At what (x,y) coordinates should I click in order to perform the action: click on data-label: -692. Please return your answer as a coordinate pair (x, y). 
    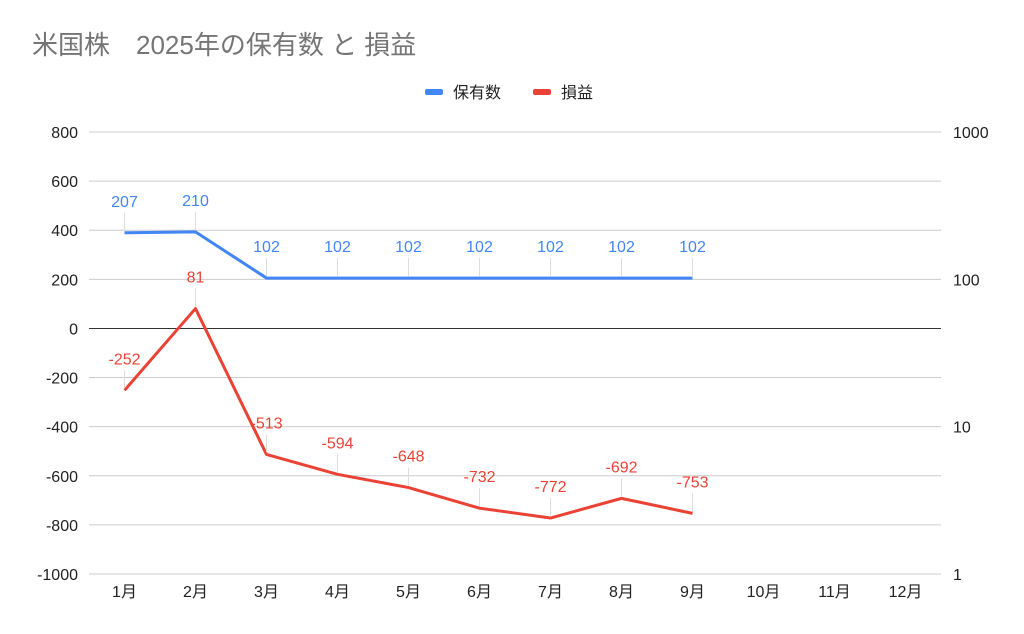
    Looking at the image, I should click on (621, 467).